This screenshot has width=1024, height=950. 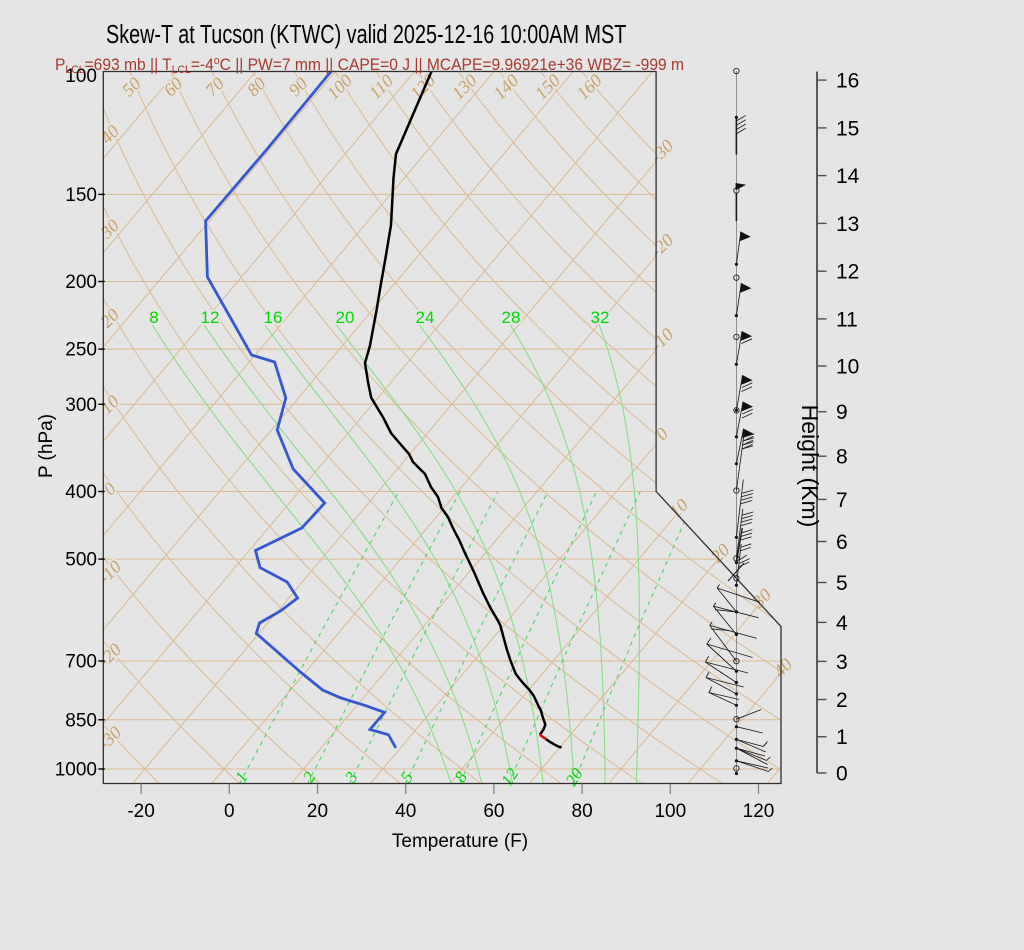 I want to click on svg-text: Height (Km), so click(x=810, y=466).